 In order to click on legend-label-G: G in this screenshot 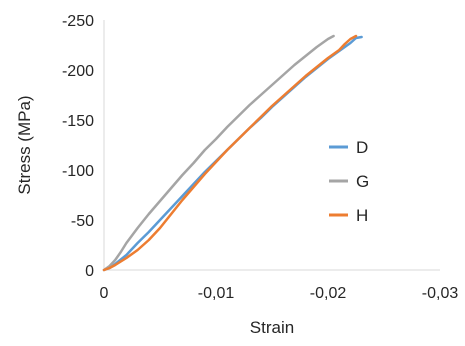, I will do `click(362, 181)`.